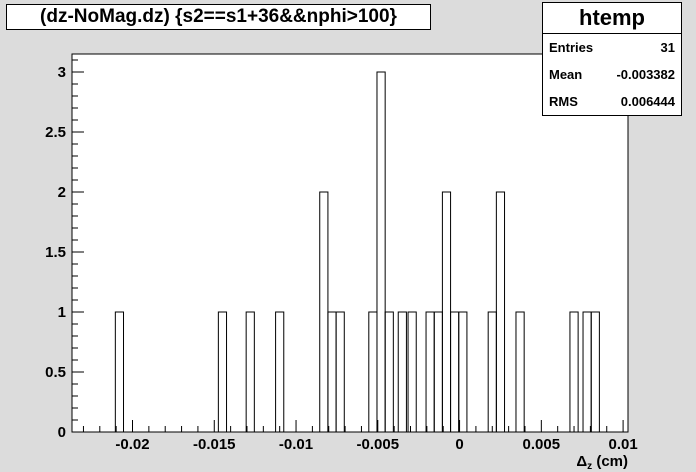 The width and height of the screenshot is (696, 472). Describe the element at coordinates (62, 312) in the screenshot. I see `y-tick-label: 1` at that location.